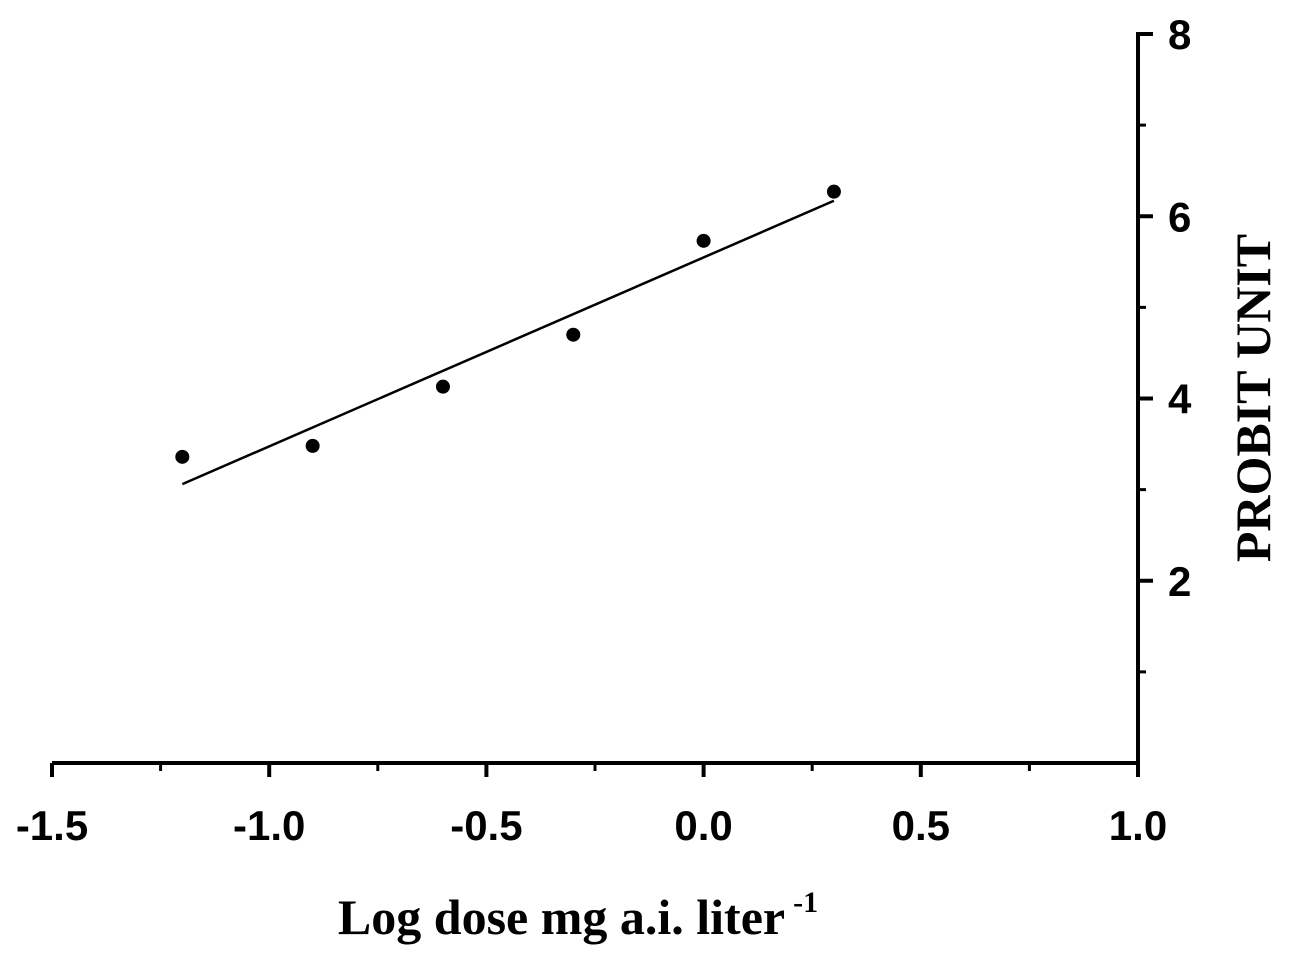 The width and height of the screenshot is (1292, 961). Describe the element at coordinates (1138, 825) in the screenshot. I see `x-tick-label: 1.0` at that location.